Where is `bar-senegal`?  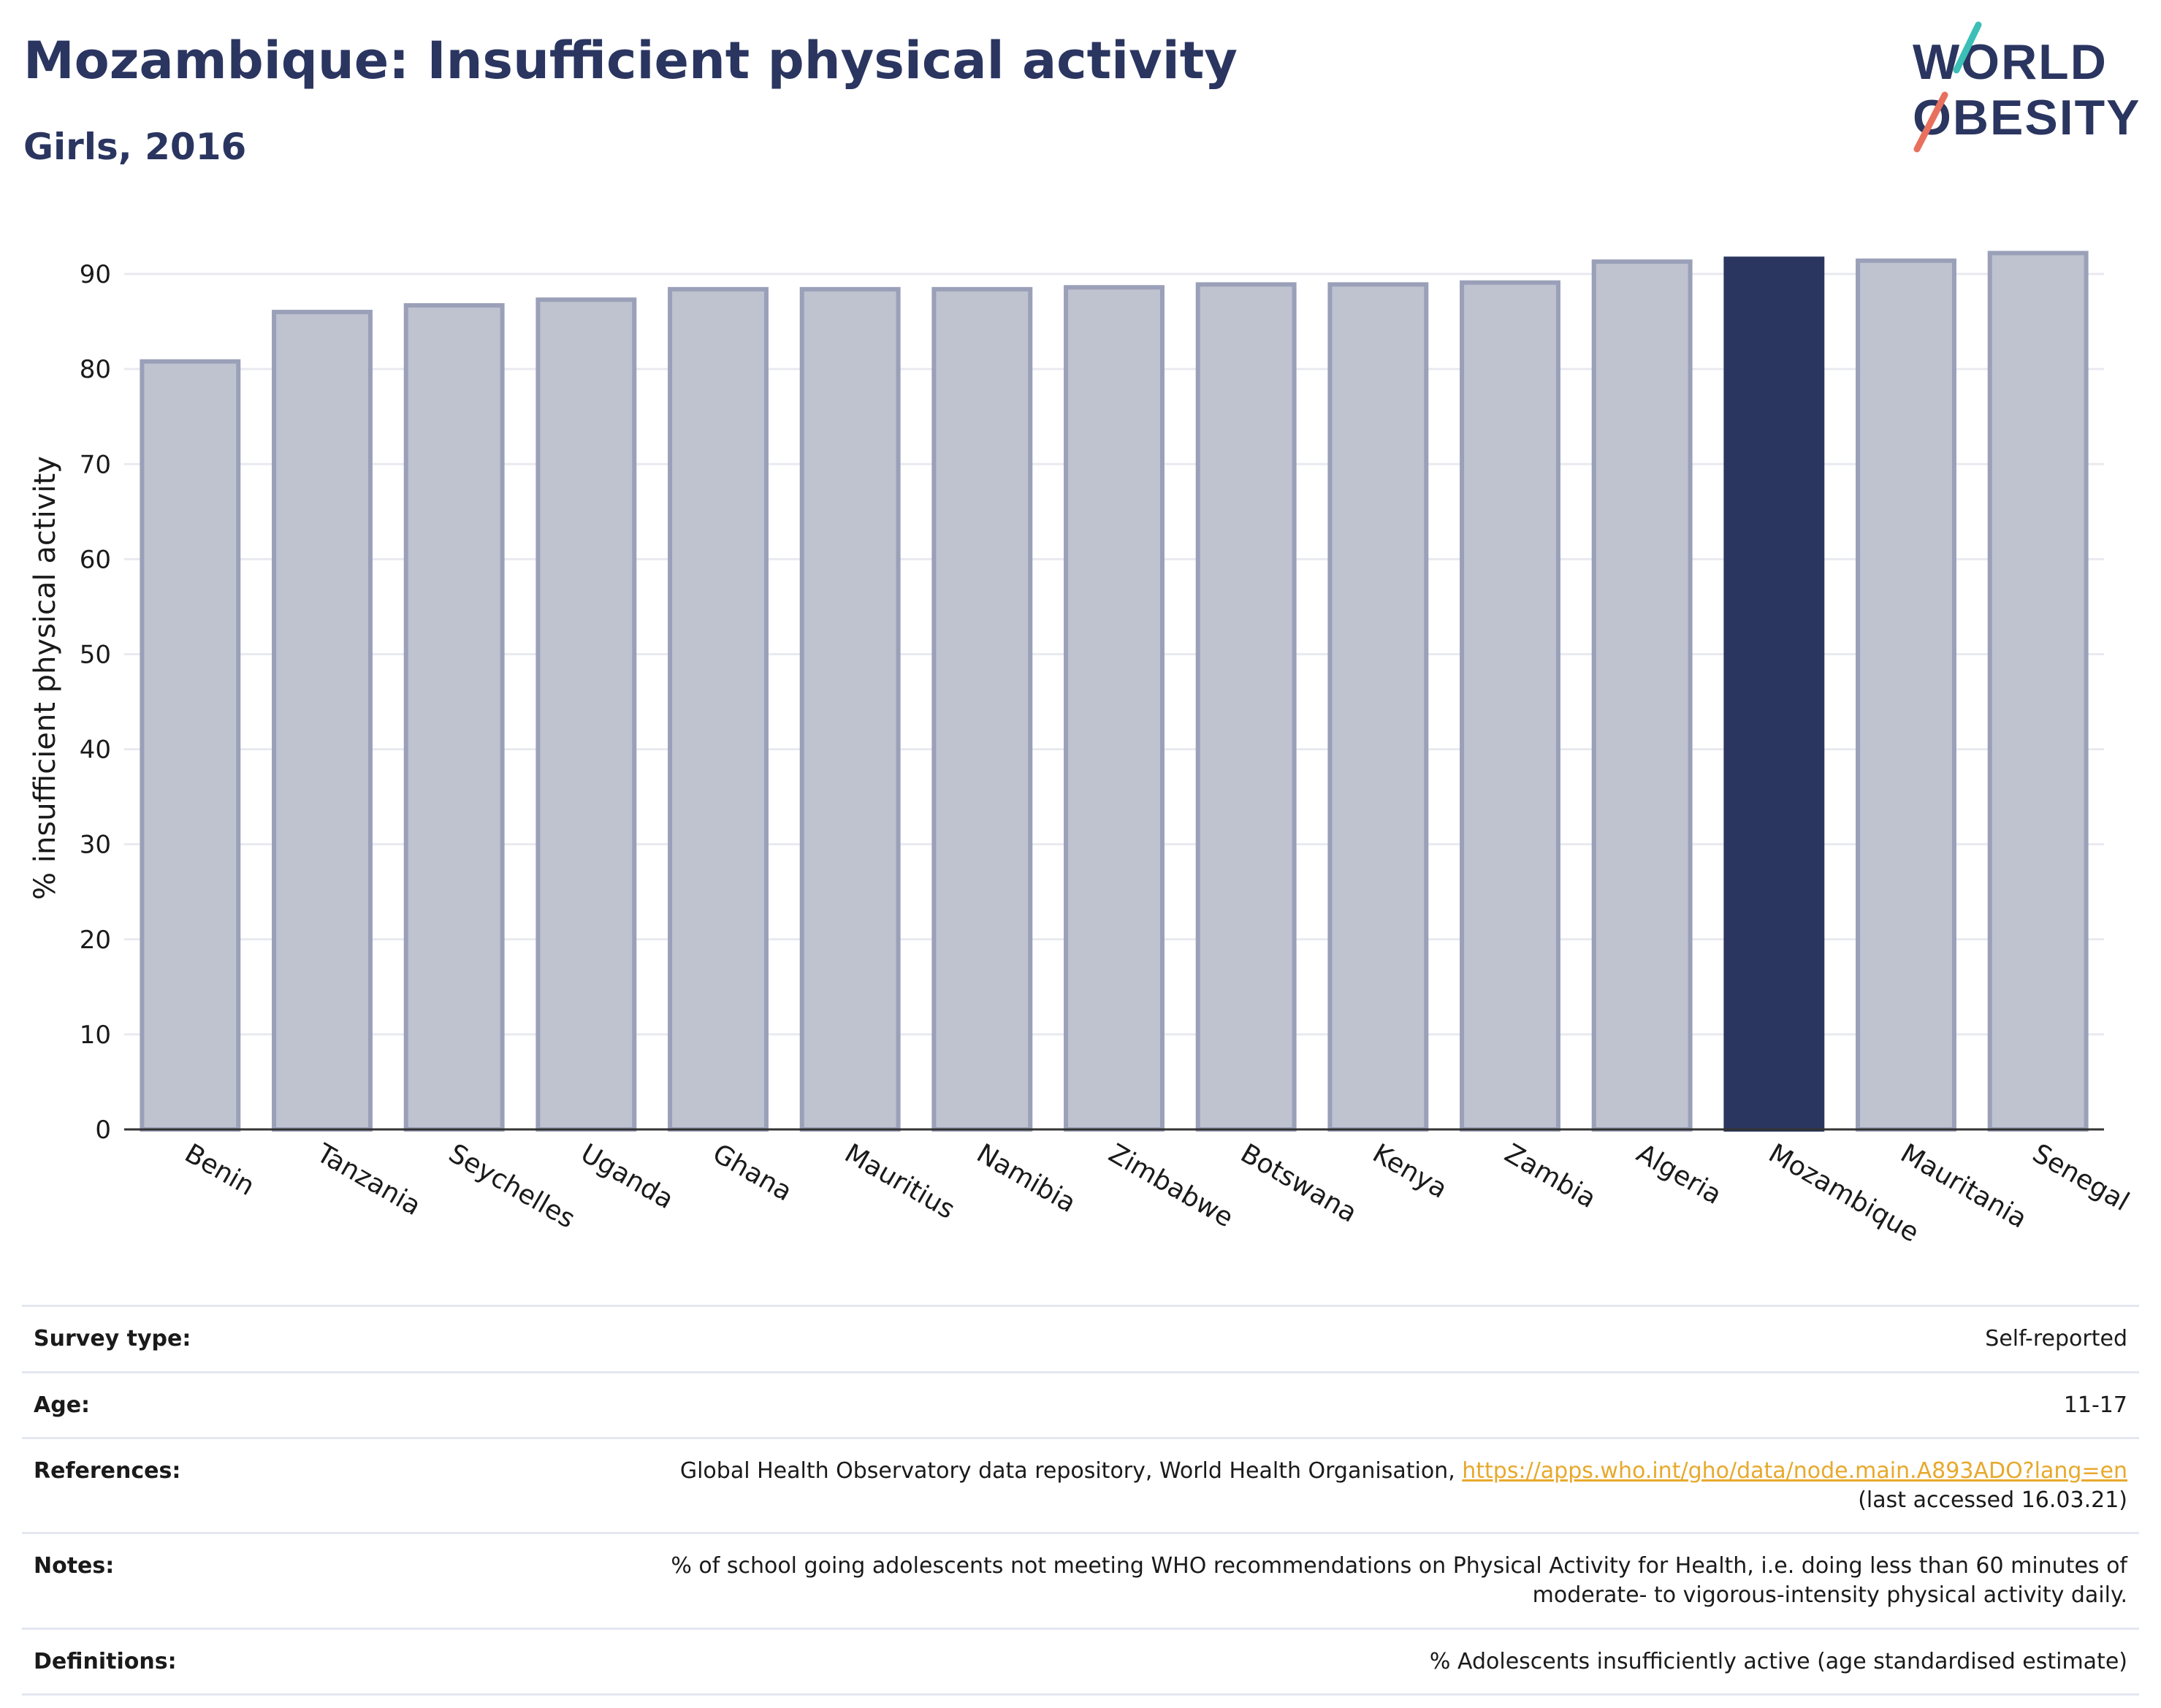
bar-senegal is located at coordinates (2038, 691).